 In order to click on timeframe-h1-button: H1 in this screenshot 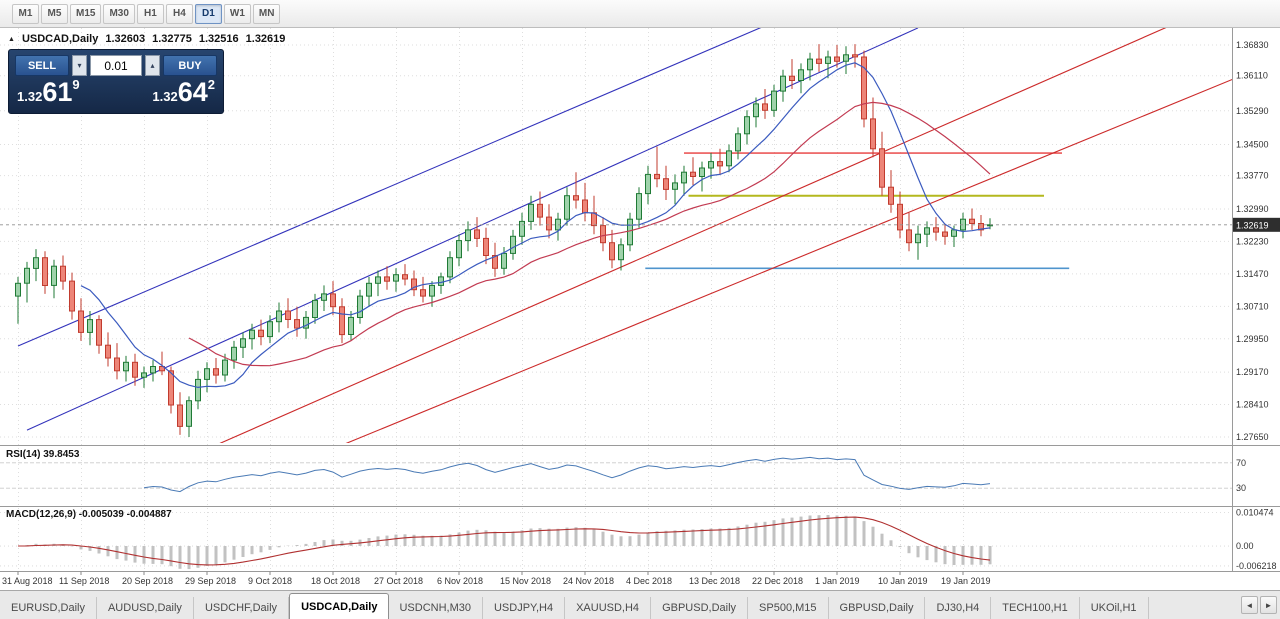, I will do `click(150, 13)`.